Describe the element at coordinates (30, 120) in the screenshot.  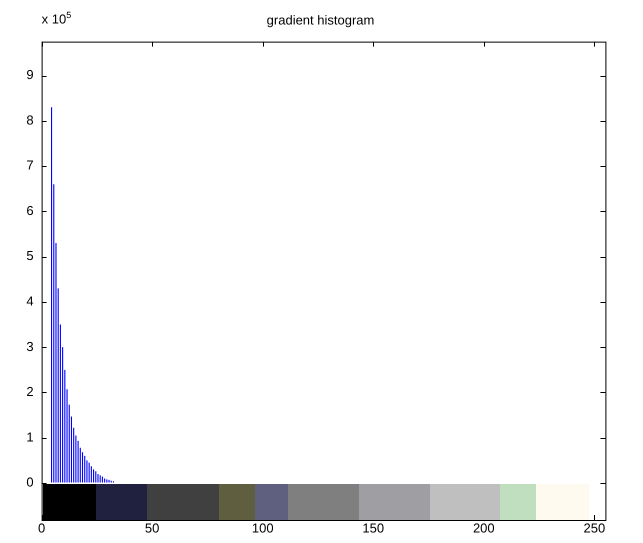
I see `y-tick-label: 8` at that location.